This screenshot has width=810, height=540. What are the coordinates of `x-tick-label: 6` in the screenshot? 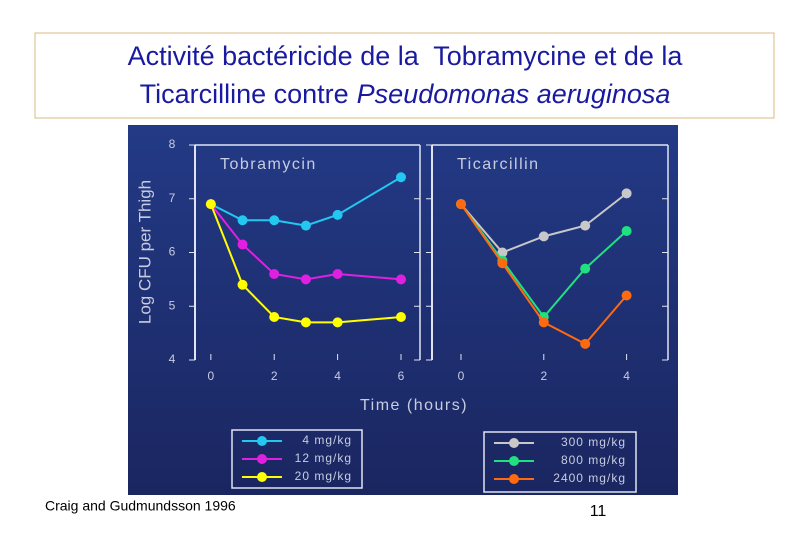 It's located at (401, 376).